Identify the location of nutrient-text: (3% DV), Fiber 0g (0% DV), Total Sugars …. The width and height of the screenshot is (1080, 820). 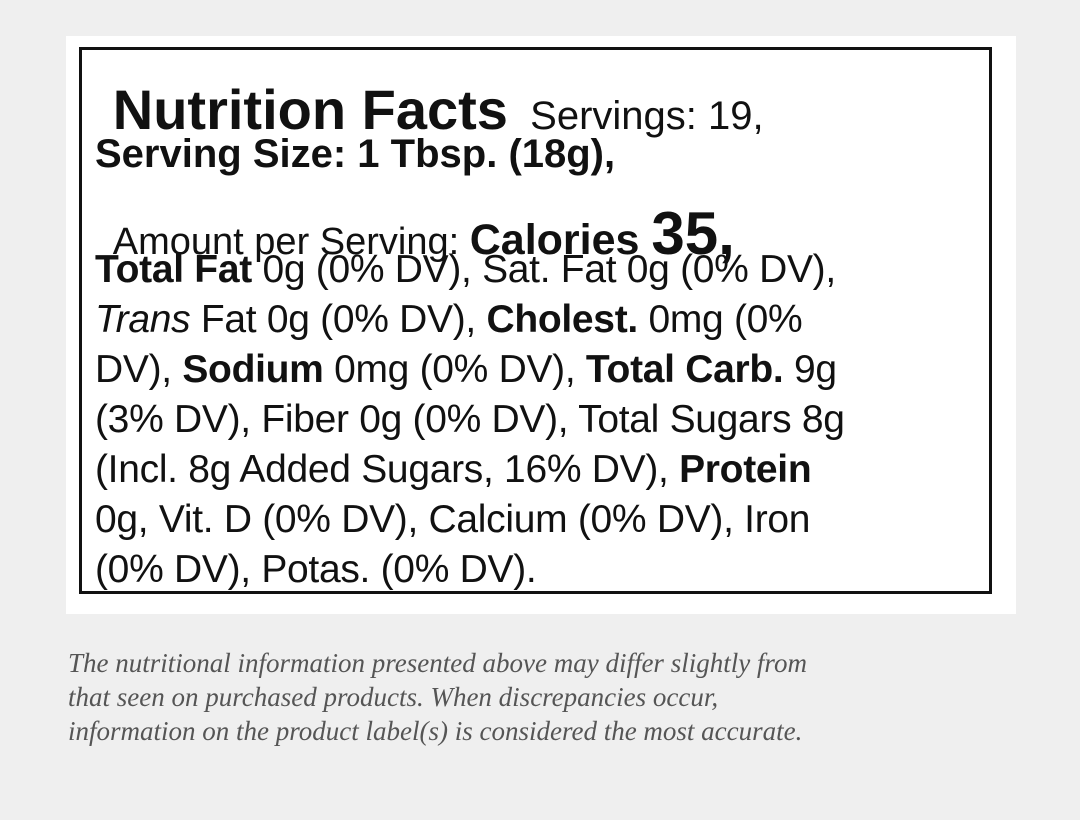
(470, 419).